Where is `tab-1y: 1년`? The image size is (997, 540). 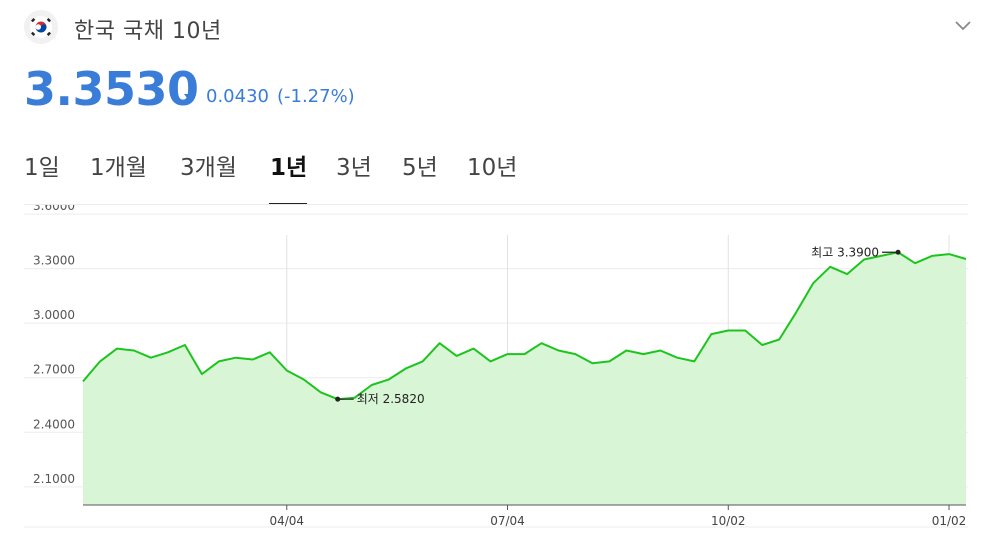
tab-1y: 1년 is located at coordinates (289, 168).